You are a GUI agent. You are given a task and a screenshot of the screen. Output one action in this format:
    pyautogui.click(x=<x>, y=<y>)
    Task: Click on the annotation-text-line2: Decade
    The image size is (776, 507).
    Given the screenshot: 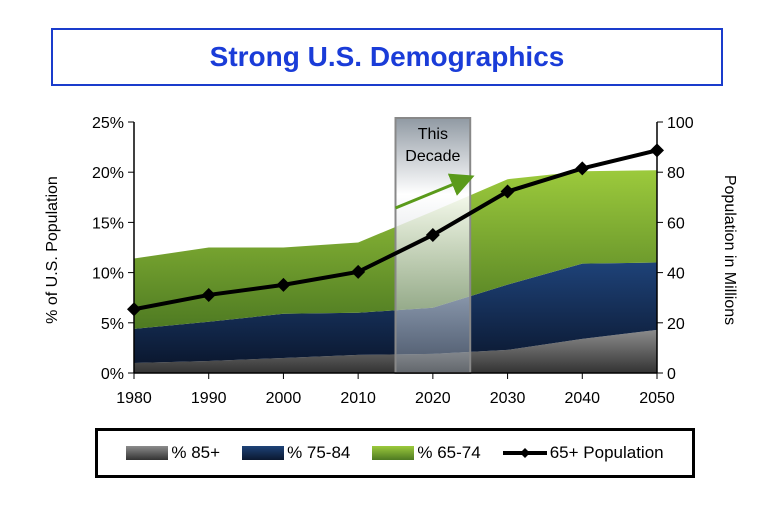 What is the action you would take?
    pyautogui.click(x=432, y=156)
    